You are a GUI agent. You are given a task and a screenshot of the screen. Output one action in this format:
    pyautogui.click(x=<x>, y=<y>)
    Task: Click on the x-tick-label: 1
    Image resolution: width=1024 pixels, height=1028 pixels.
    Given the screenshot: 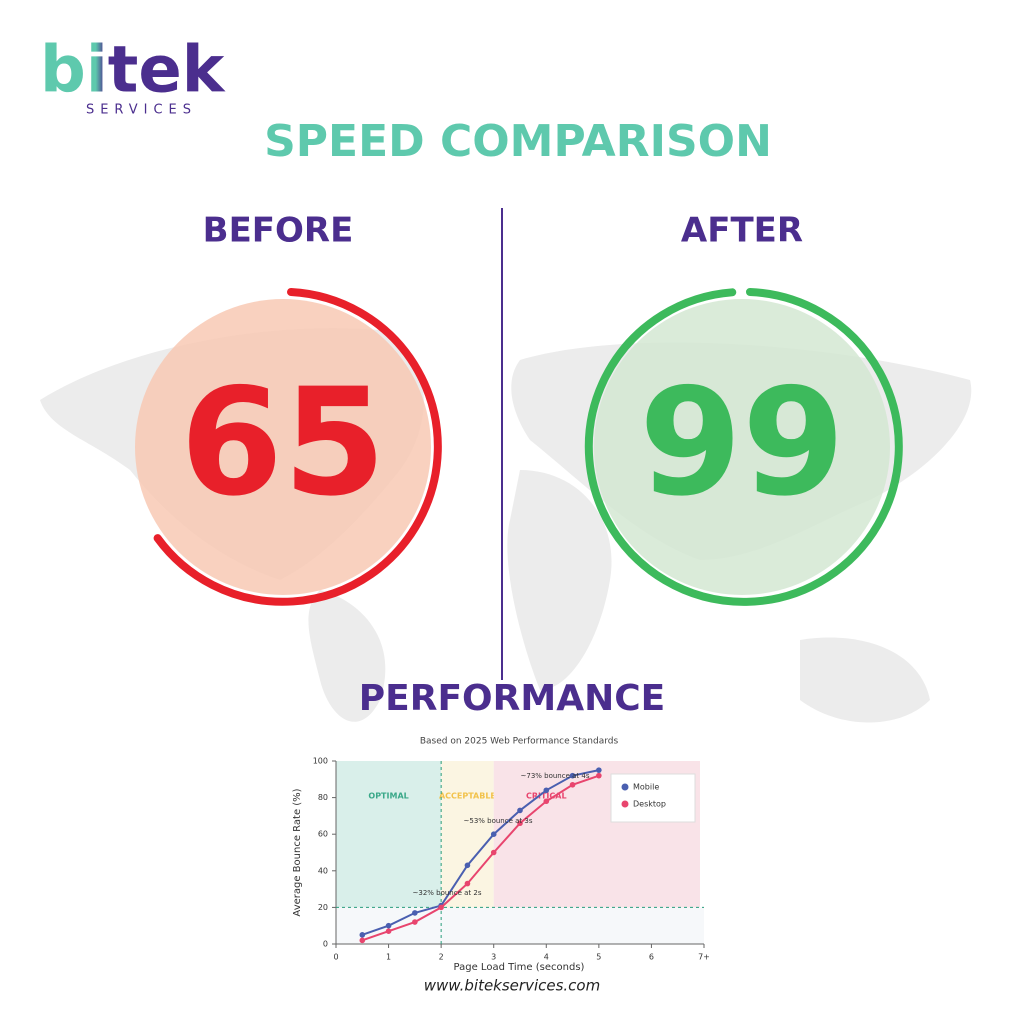 What is the action you would take?
    pyautogui.click(x=388, y=957)
    